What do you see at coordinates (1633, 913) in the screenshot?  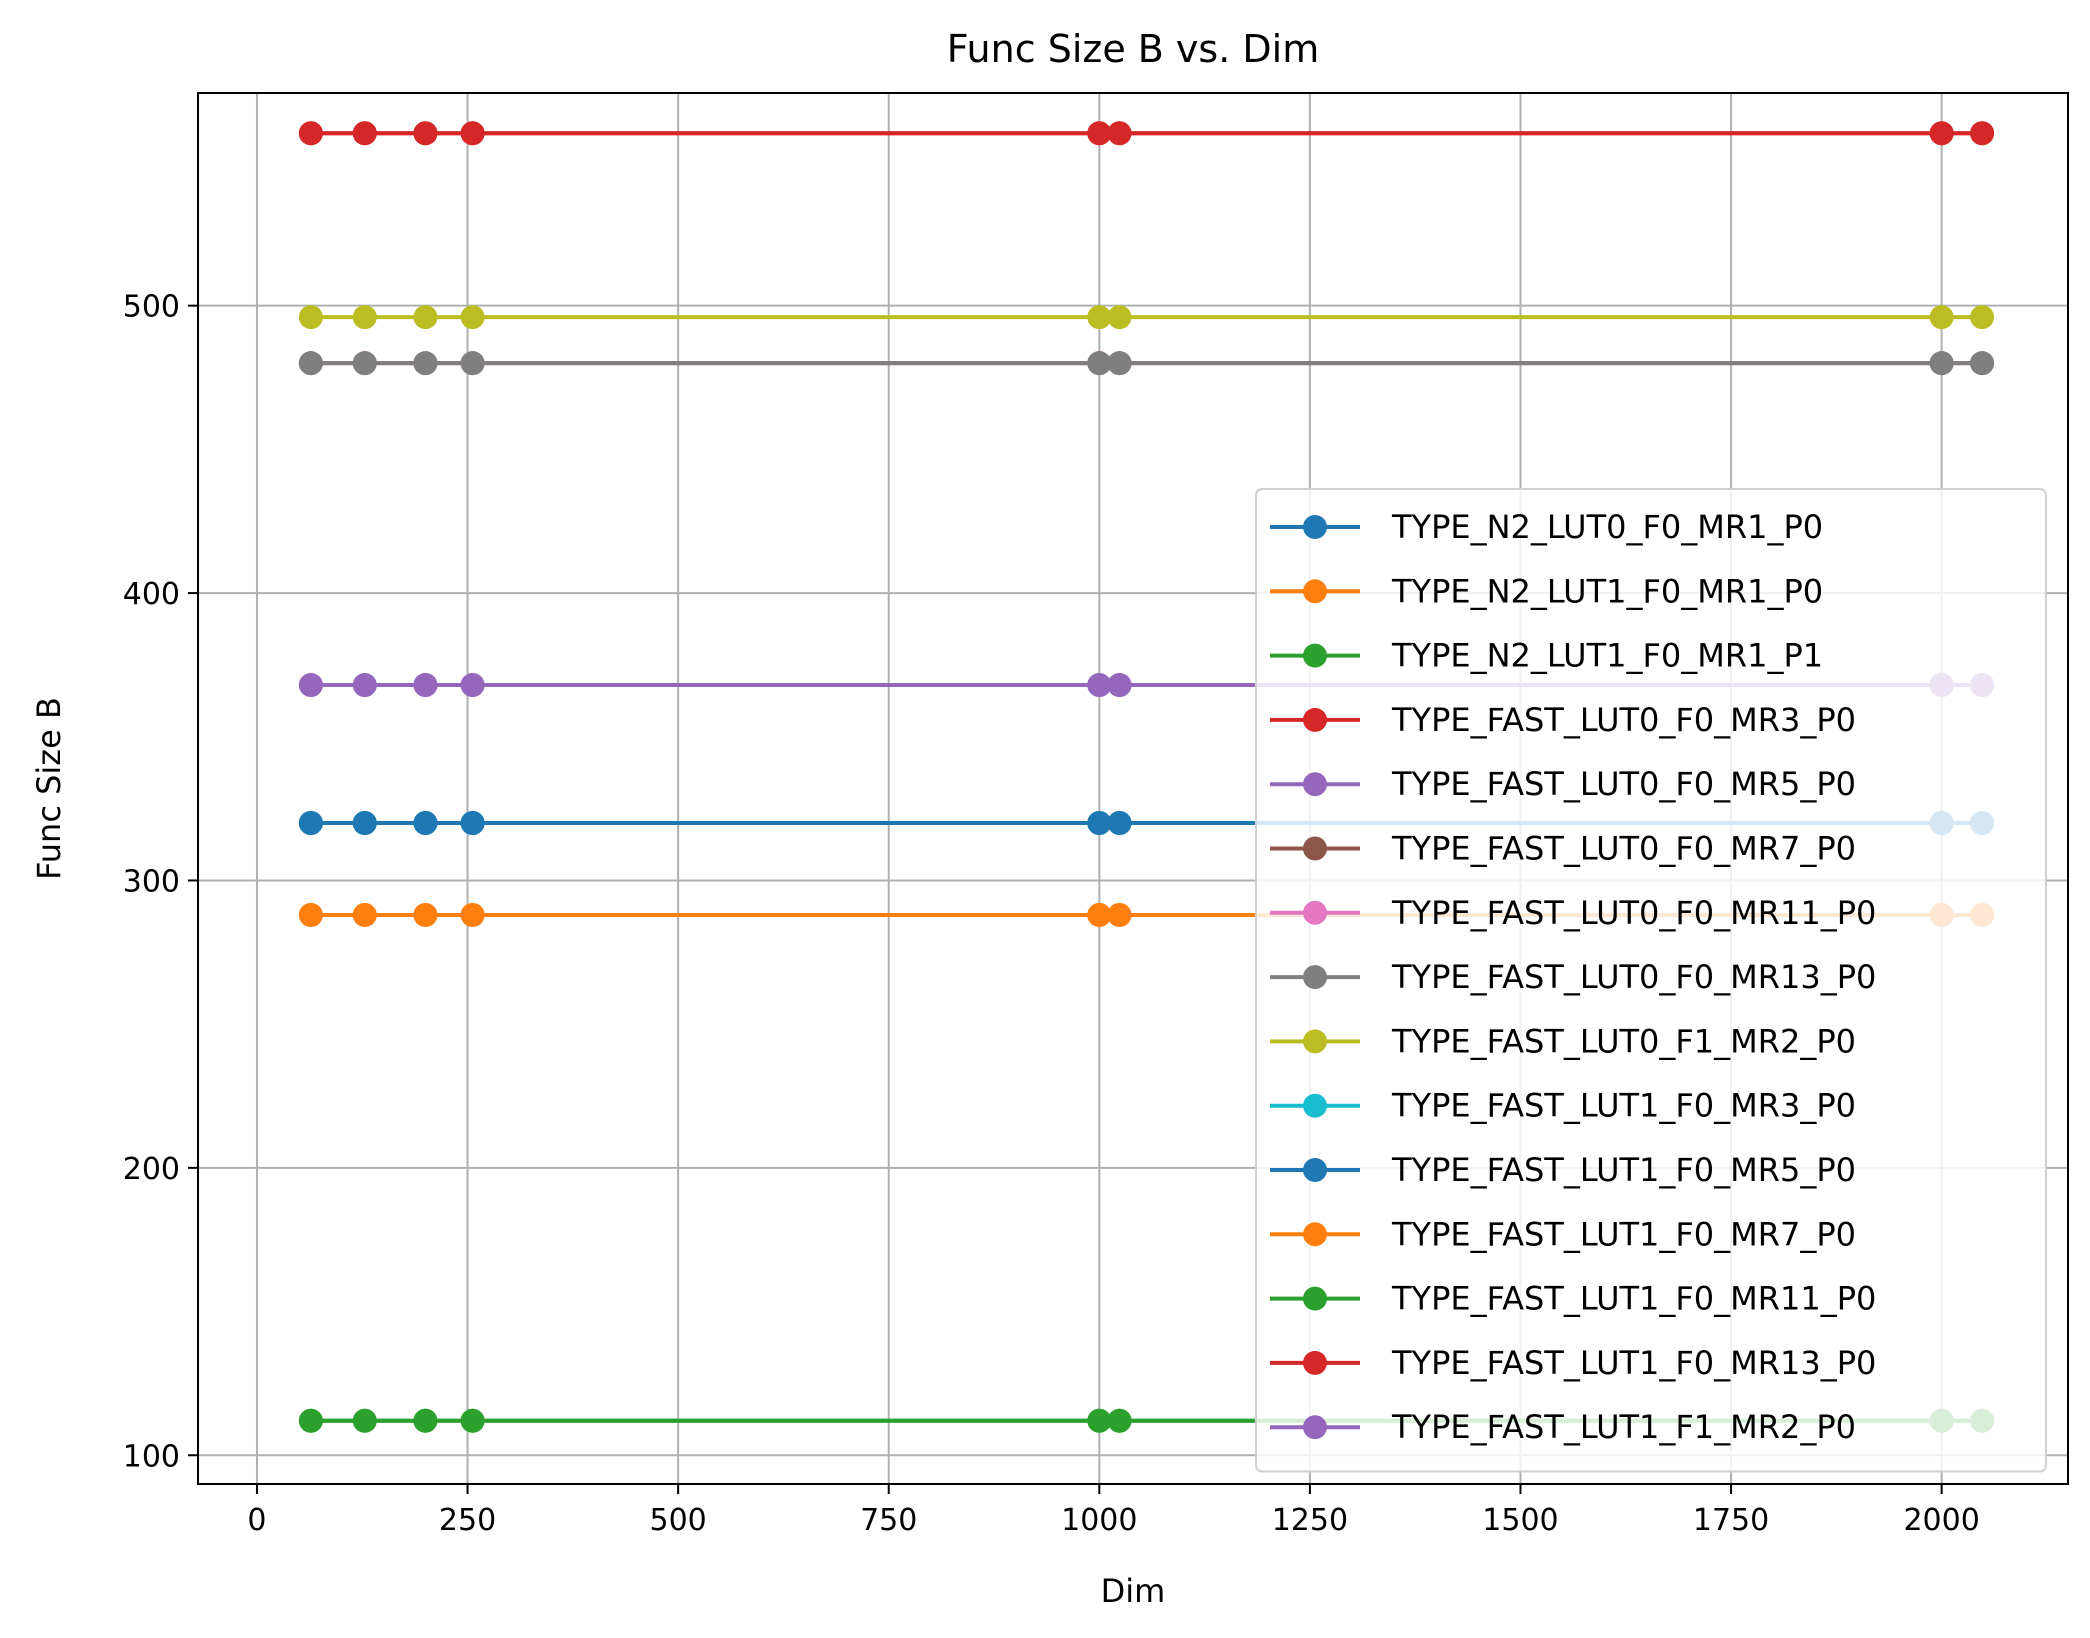 I see `legend-label: TYPE_FAST_LUT0_F0_MR11_P0` at bounding box center [1633, 913].